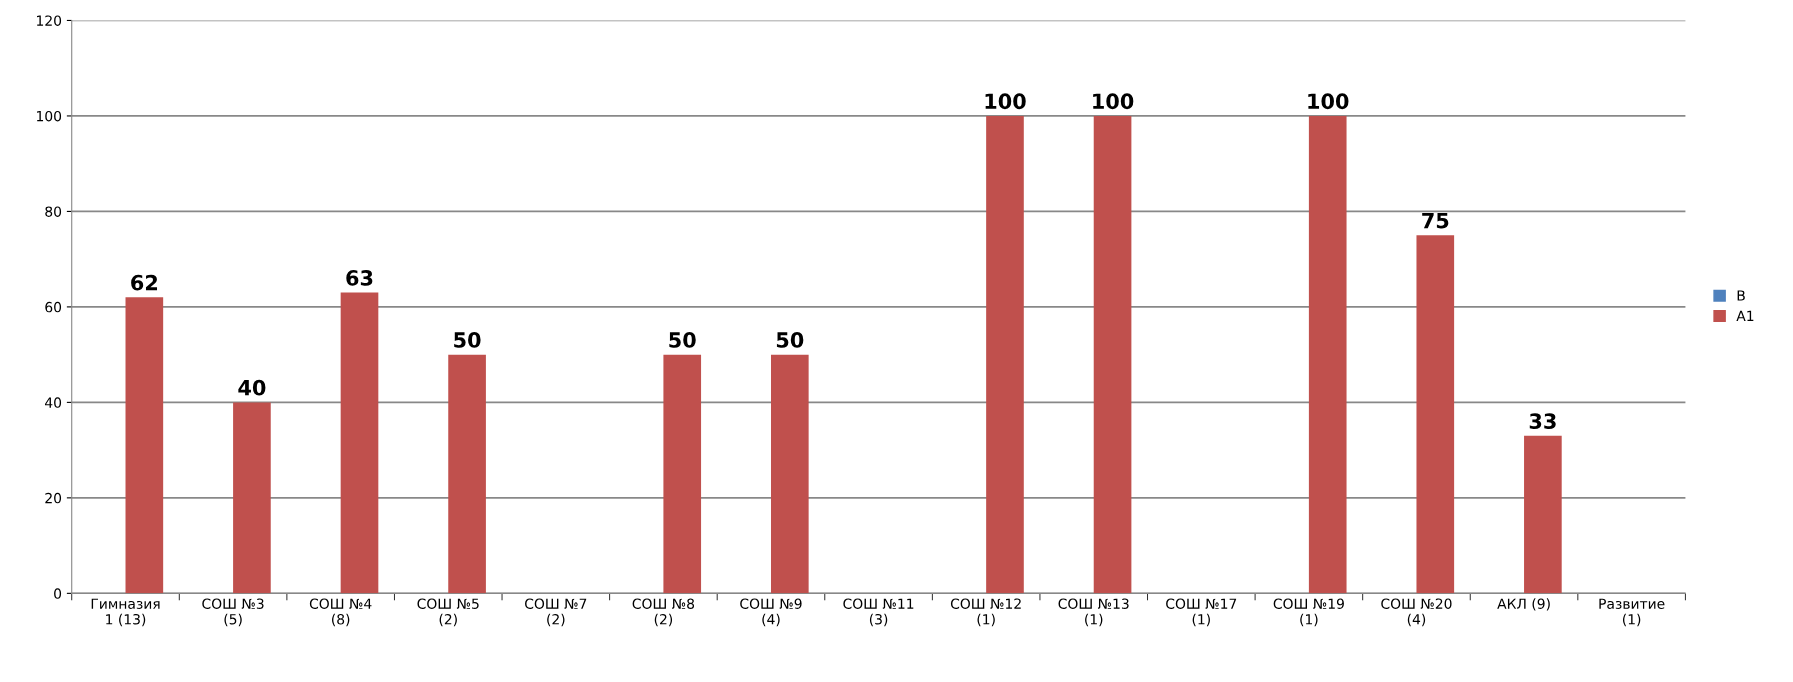 This screenshot has height=682, width=1793. I want to click on legend-label: А1, so click(1745, 315).